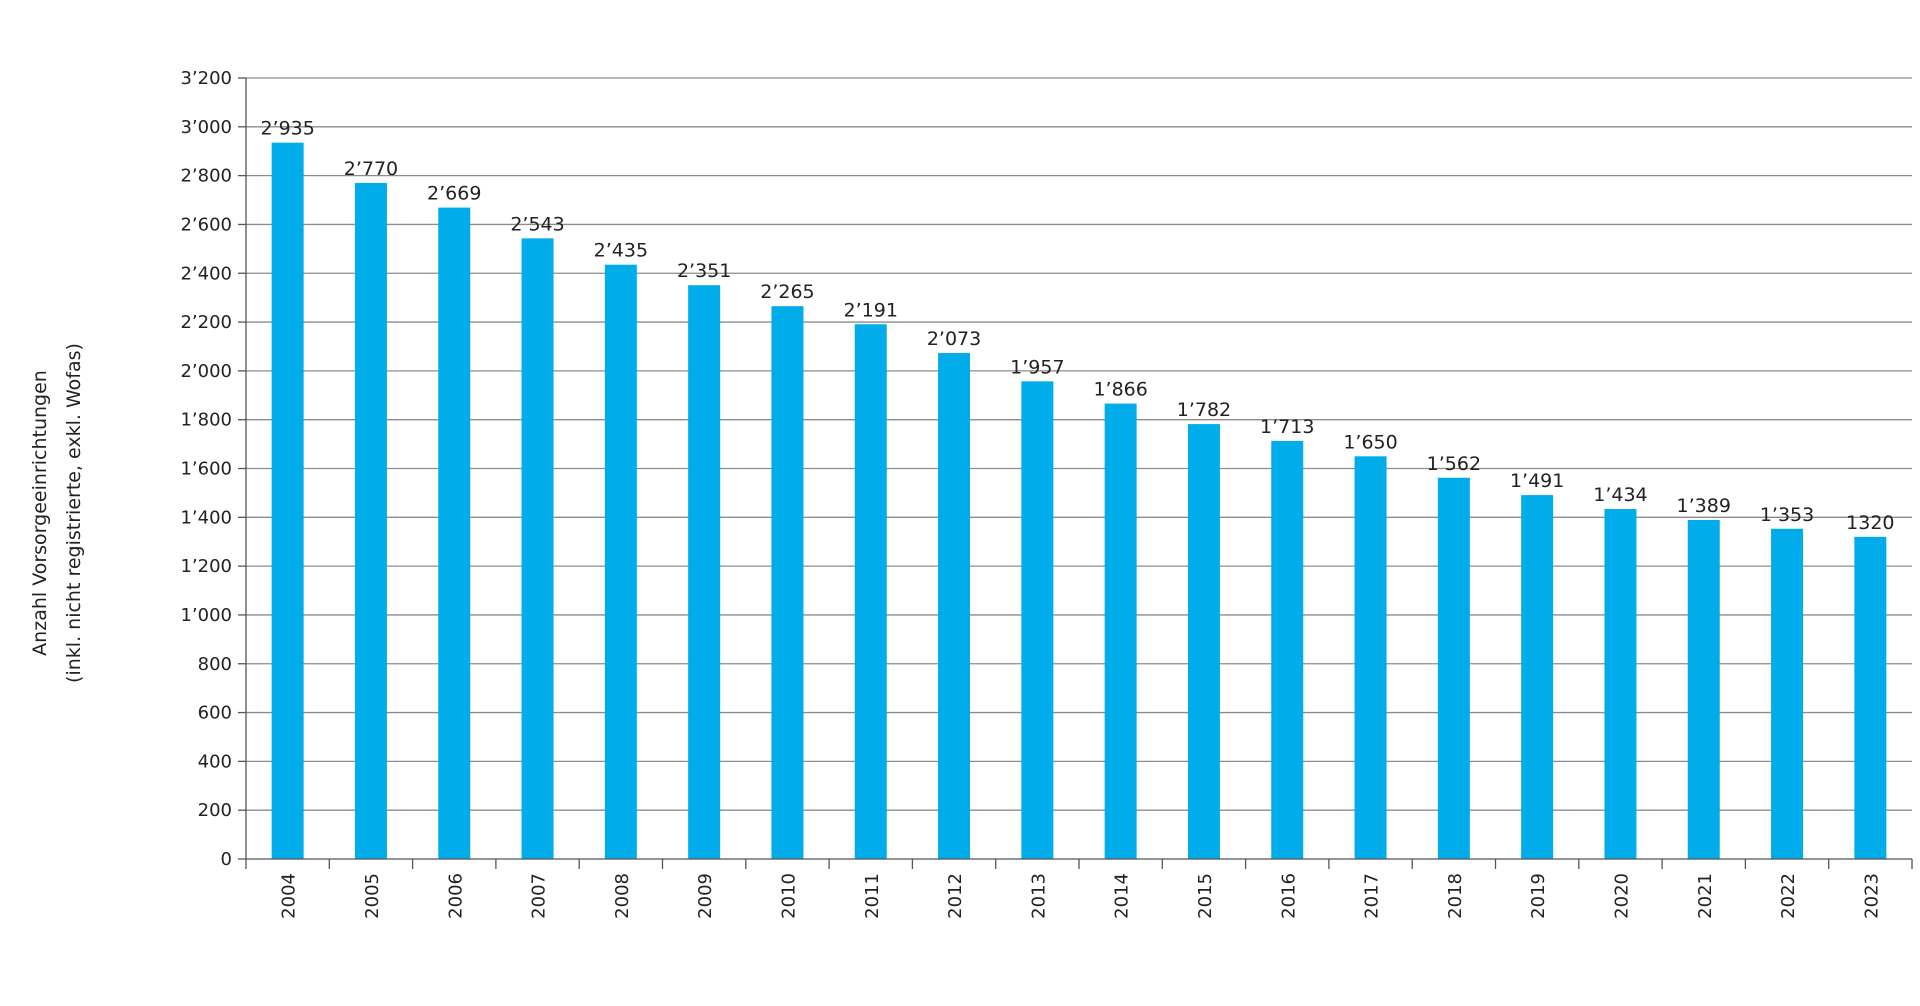 This screenshot has height=1006, width=1920. What do you see at coordinates (954, 339) in the screenshot?
I see `data-label: 2’073` at bounding box center [954, 339].